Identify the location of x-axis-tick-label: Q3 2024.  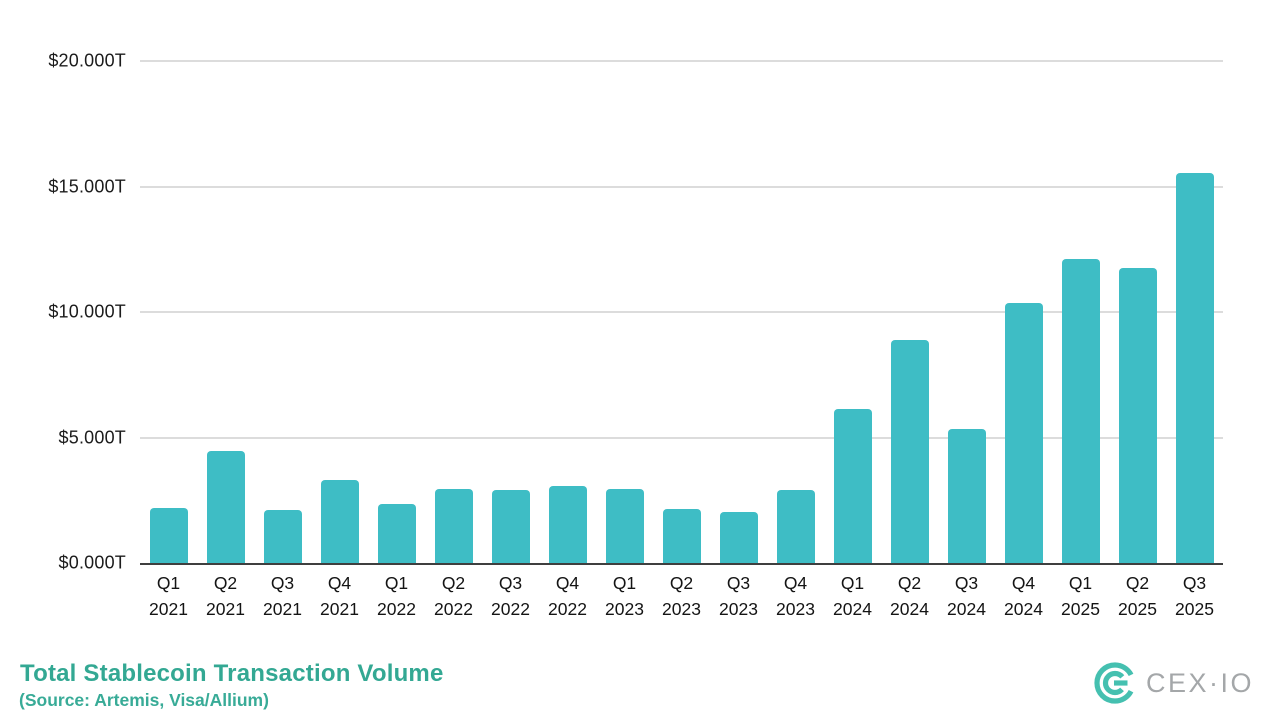
(966, 596).